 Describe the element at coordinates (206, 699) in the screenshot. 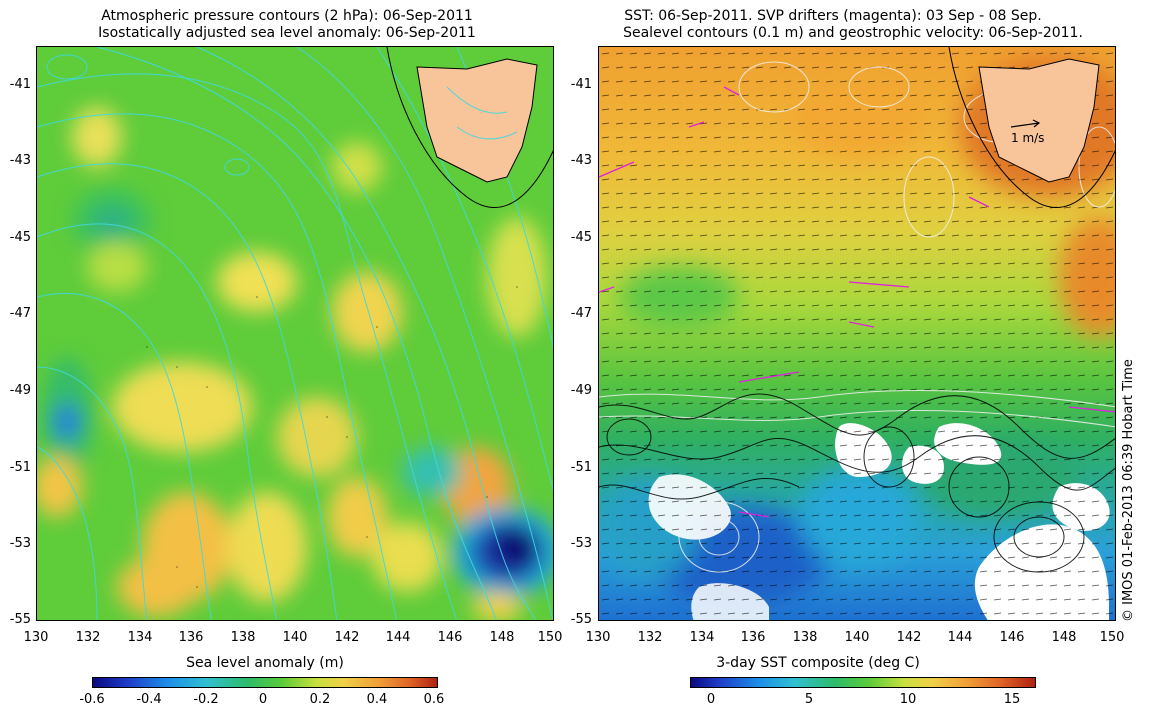

I see `colorbar-tick: -0.2` at that location.